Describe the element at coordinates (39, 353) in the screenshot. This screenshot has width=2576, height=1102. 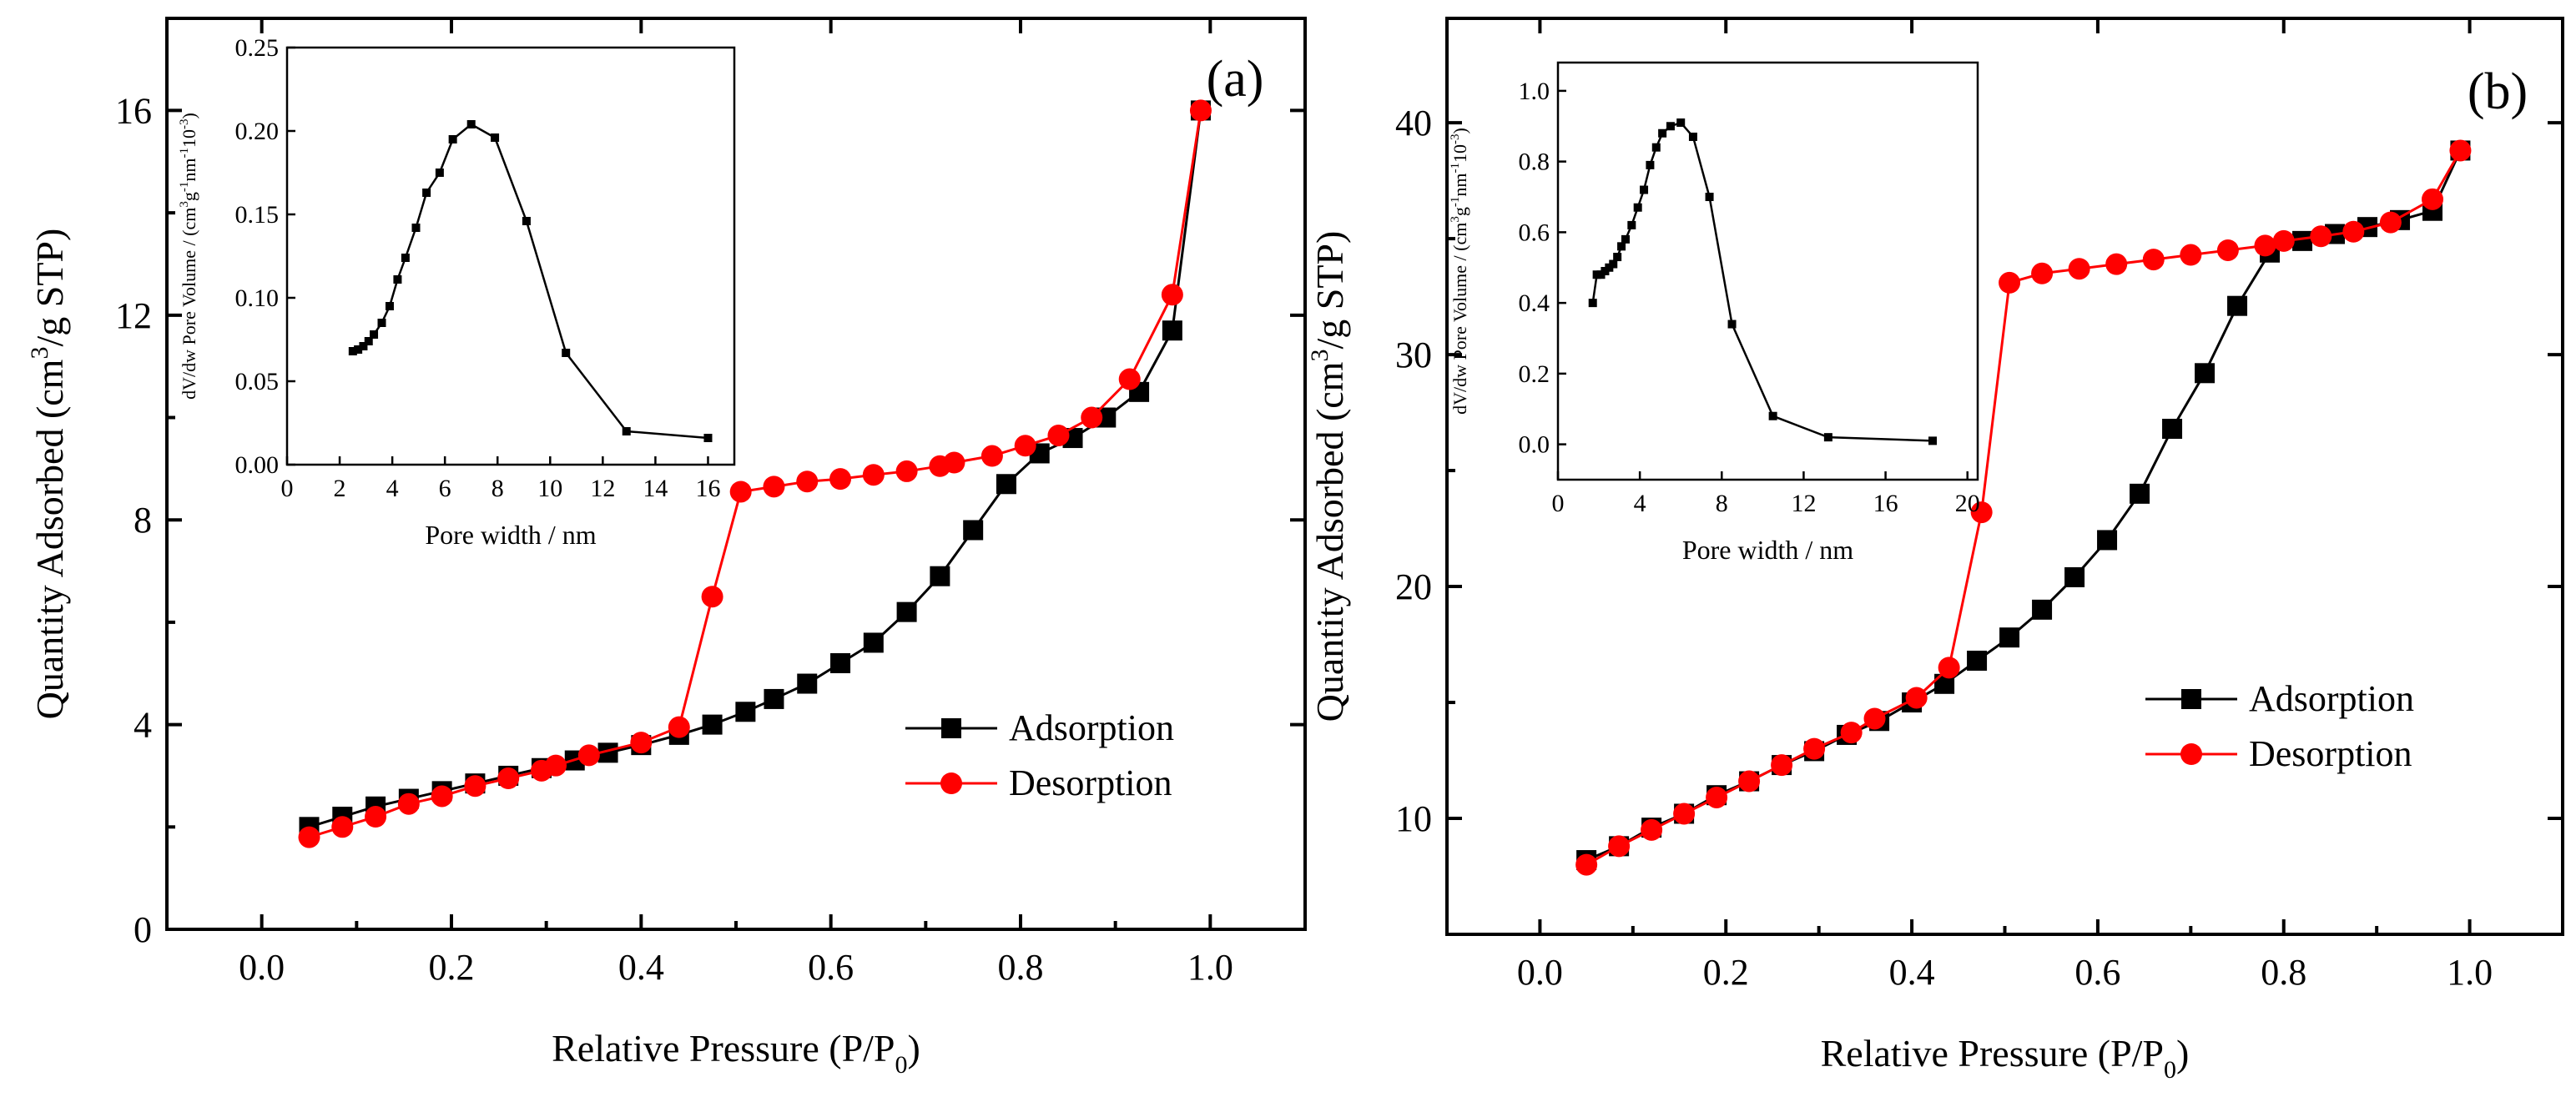
I see `y-axis-title-sup: 3` at that location.